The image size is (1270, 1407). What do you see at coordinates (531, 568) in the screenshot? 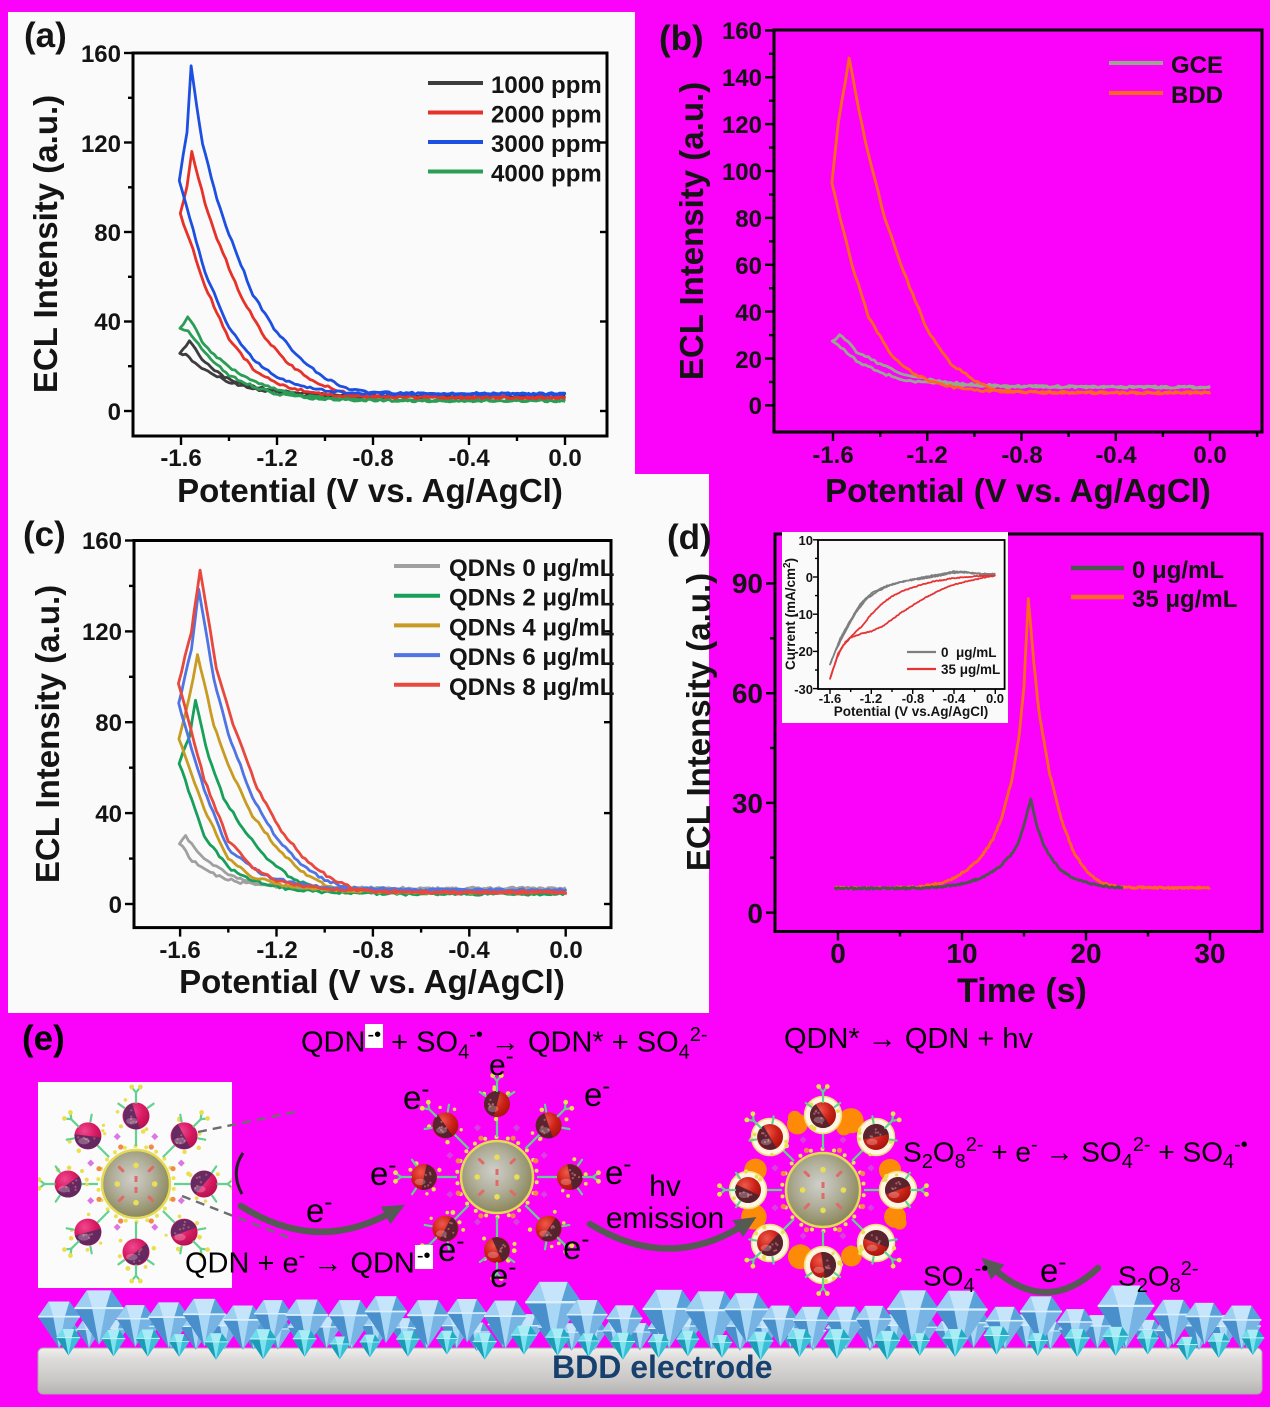
I see `svg-text: QDNs 0 μg/mL` at bounding box center [531, 568].